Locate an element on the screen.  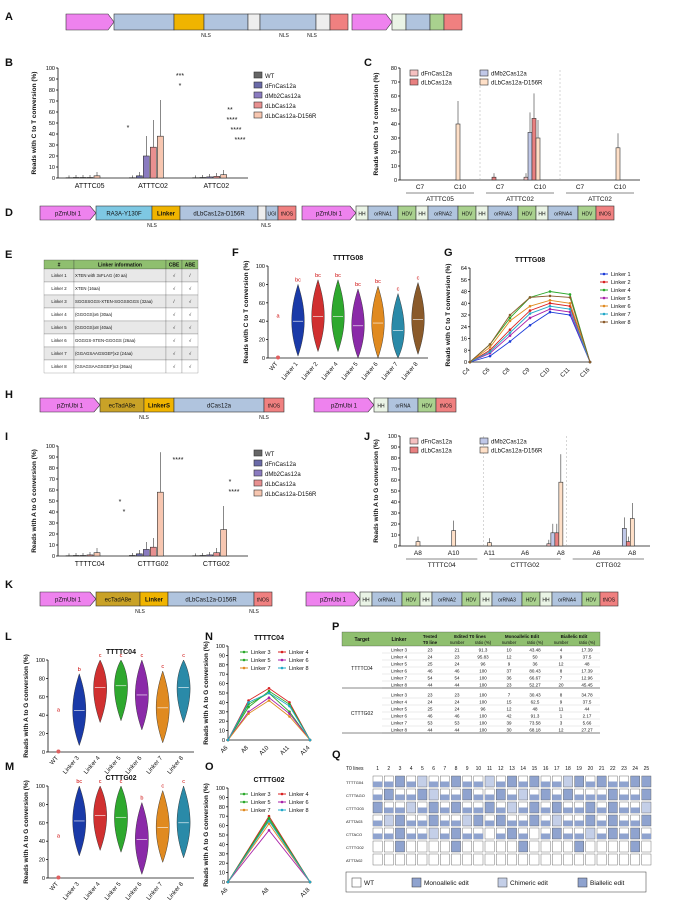
construct-K-linker-label: Linker is located at coordinates (154, 601).